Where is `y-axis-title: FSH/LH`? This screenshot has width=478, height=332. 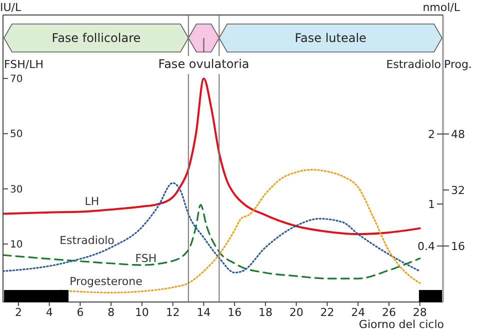 y-axis-title: FSH/LH is located at coordinates (24, 64).